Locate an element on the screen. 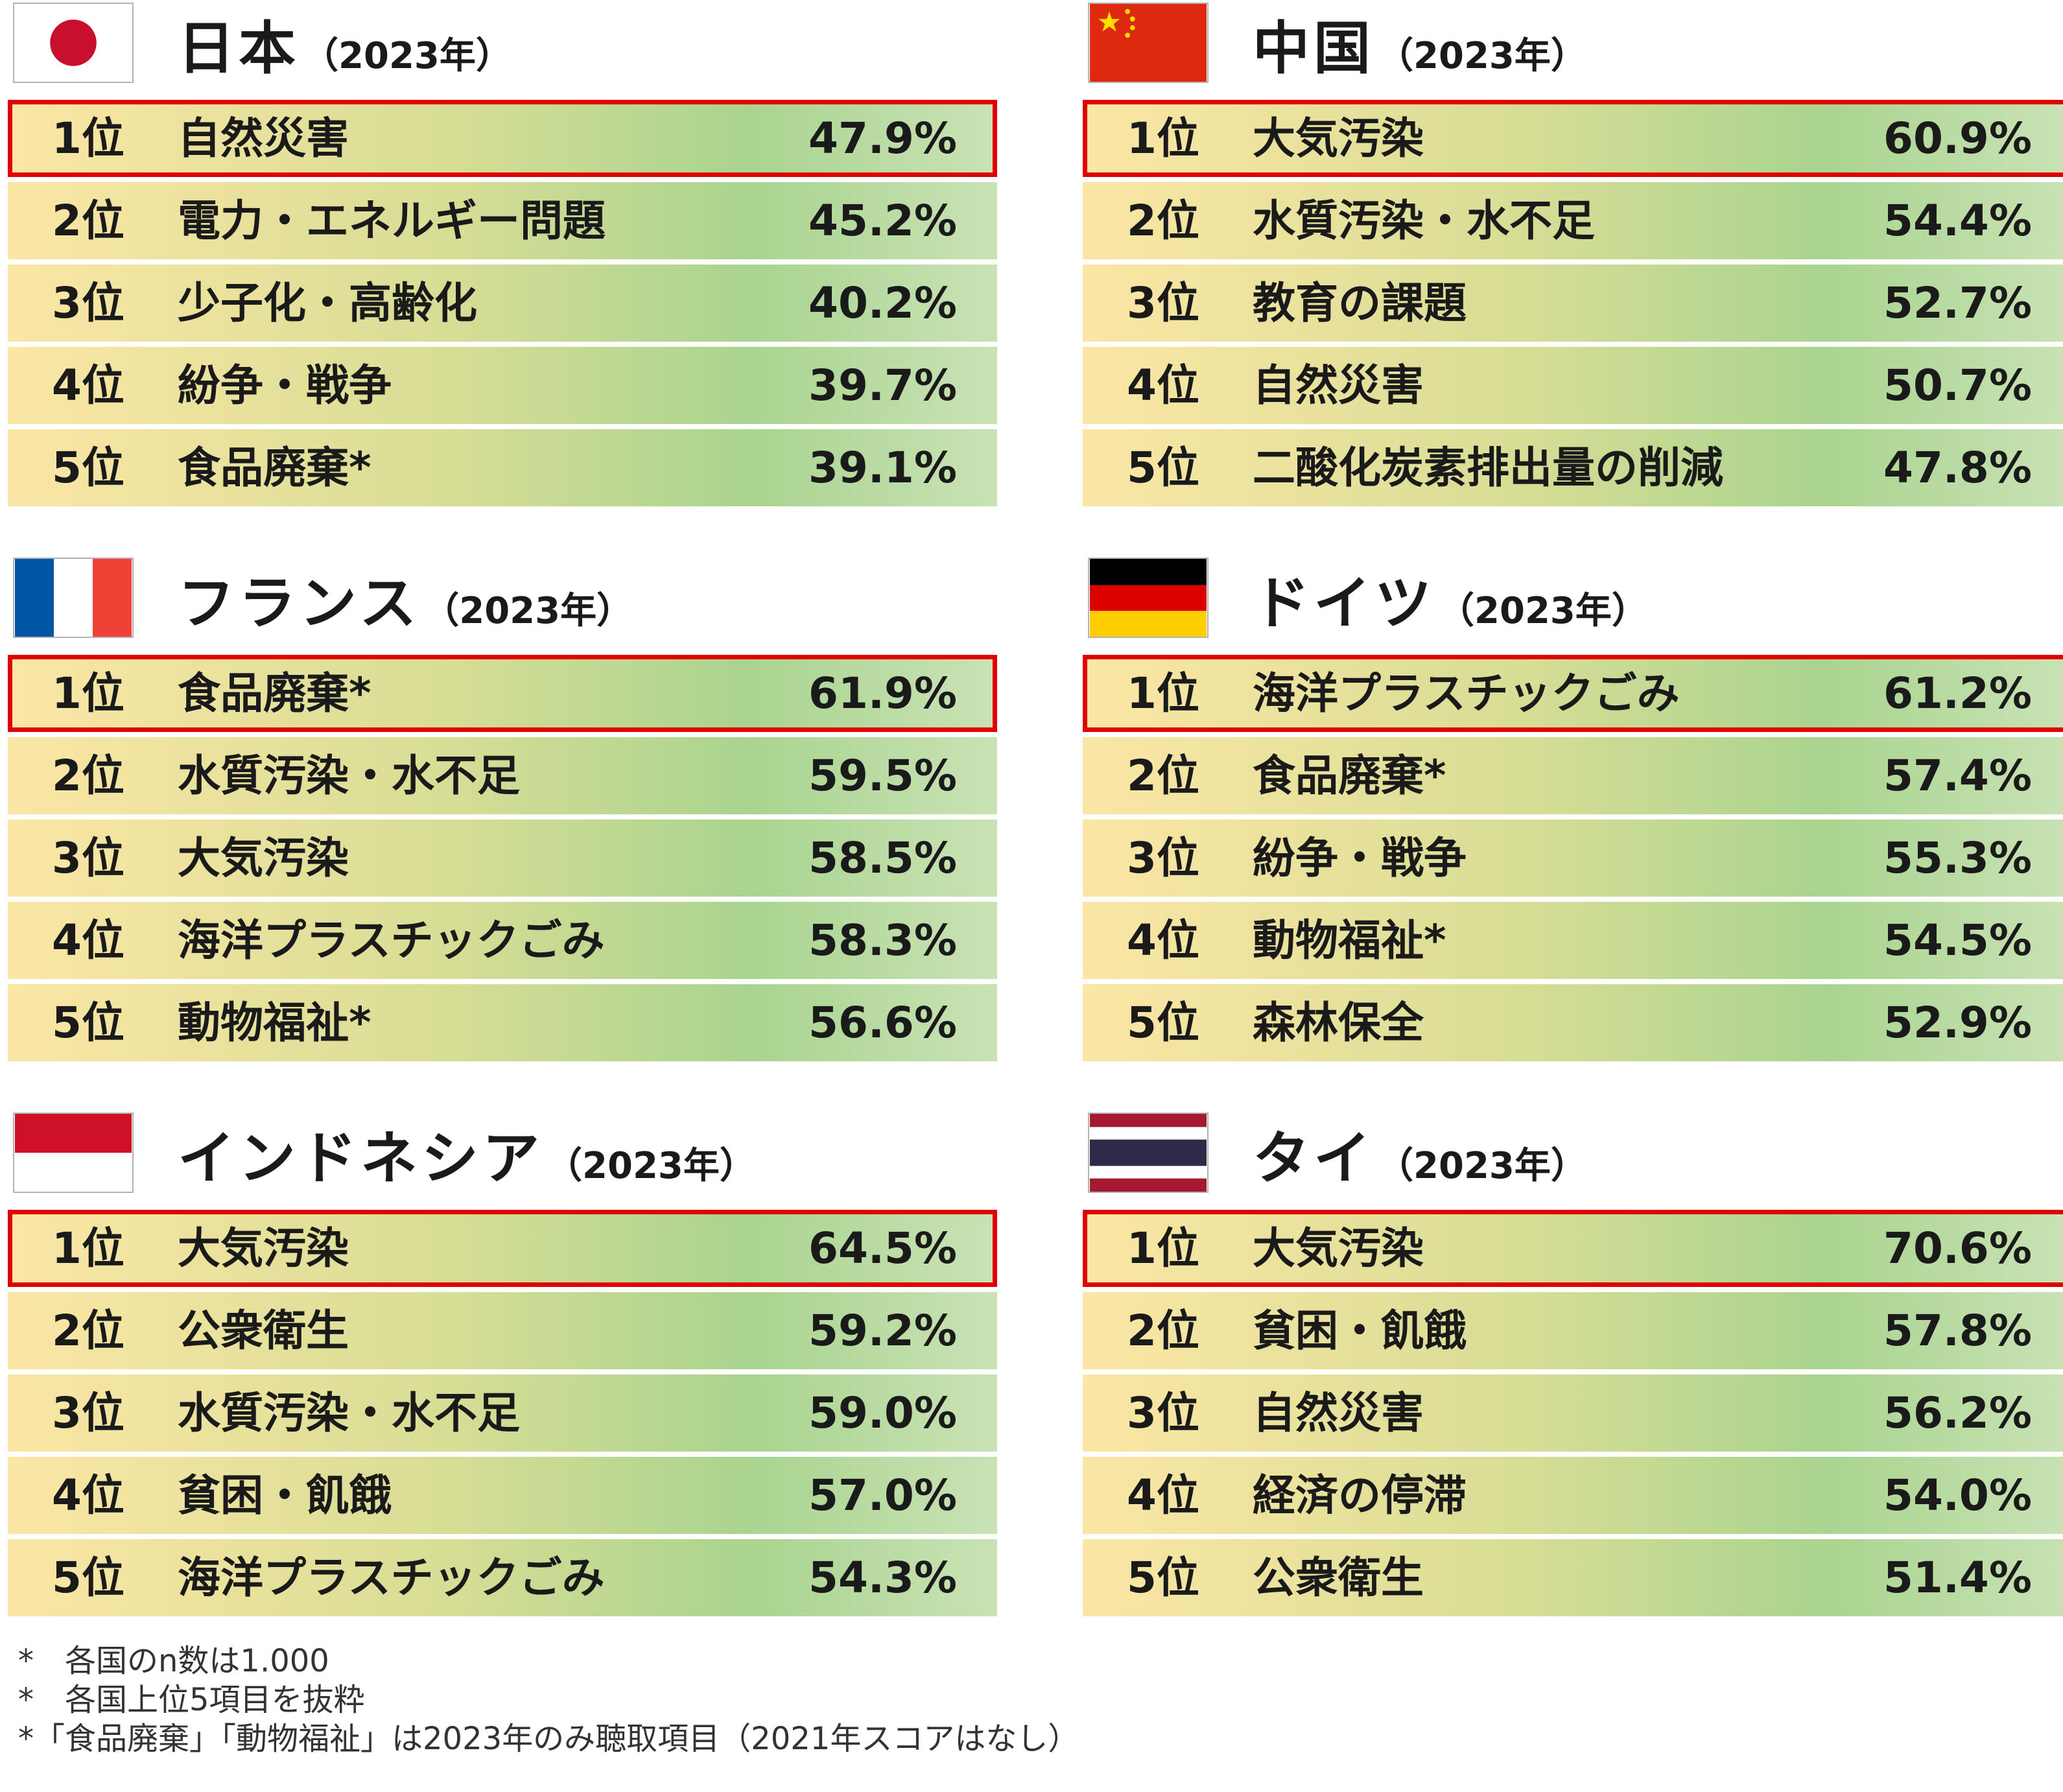 The width and height of the screenshot is (2063, 1792). country-name: ドイツ is located at coordinates (1344, 603).